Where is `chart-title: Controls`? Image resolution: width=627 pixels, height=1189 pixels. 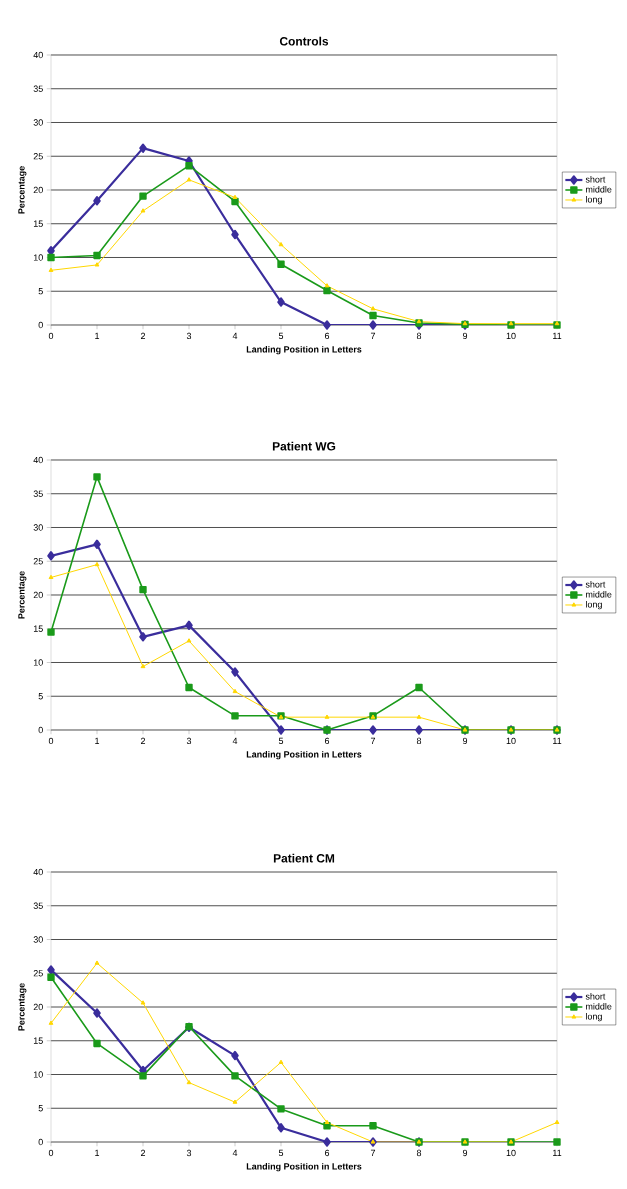
chart-title: Controls is located at coordinates (304, 41).